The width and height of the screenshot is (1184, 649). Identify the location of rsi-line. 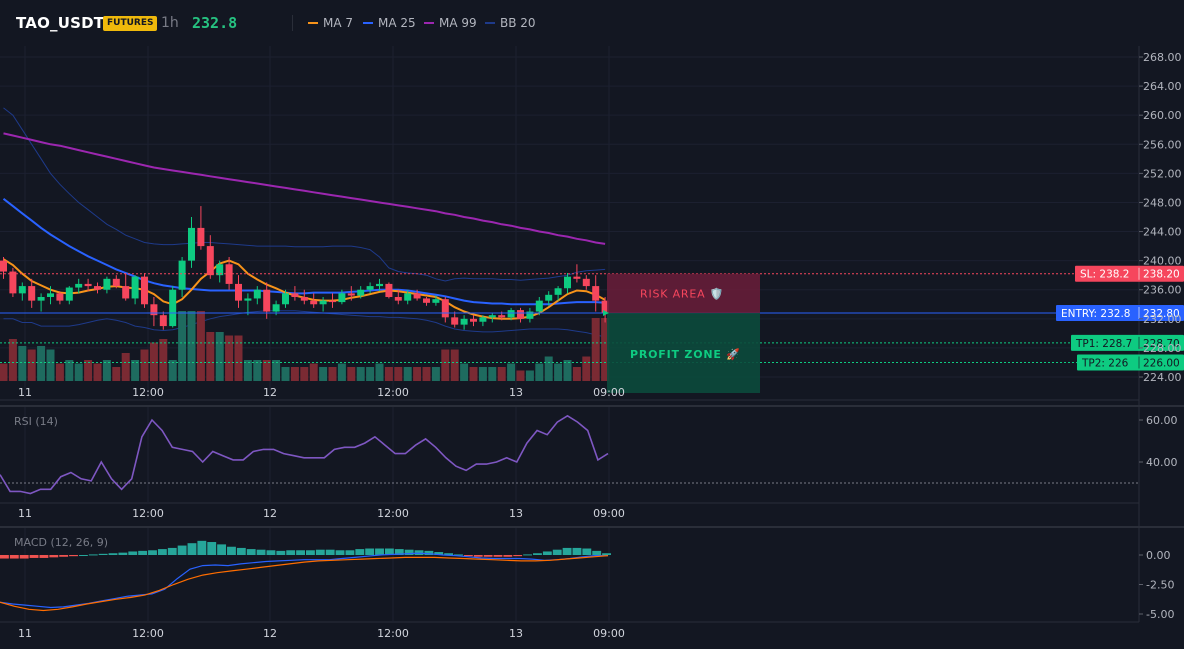
(304, 454).